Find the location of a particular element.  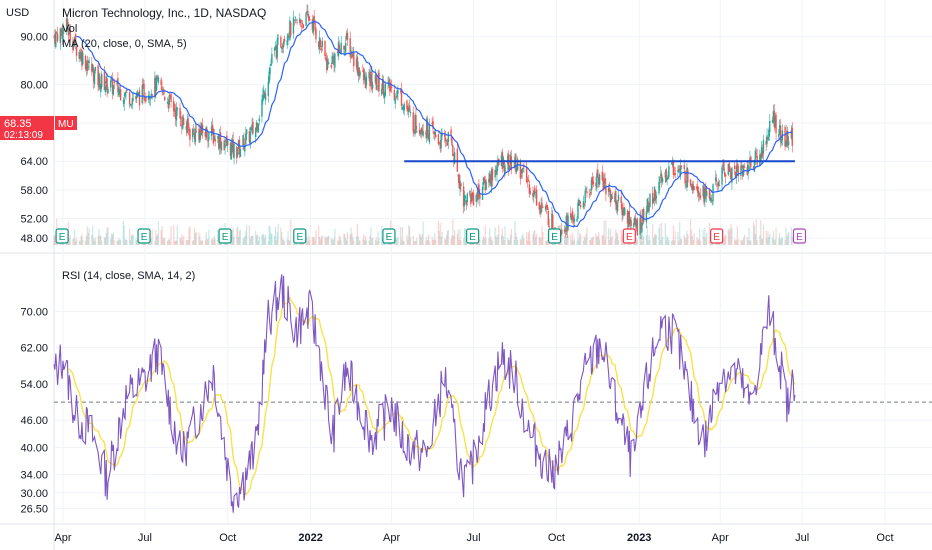

time-tick-label: Apr is located at coordinates (391, 538).